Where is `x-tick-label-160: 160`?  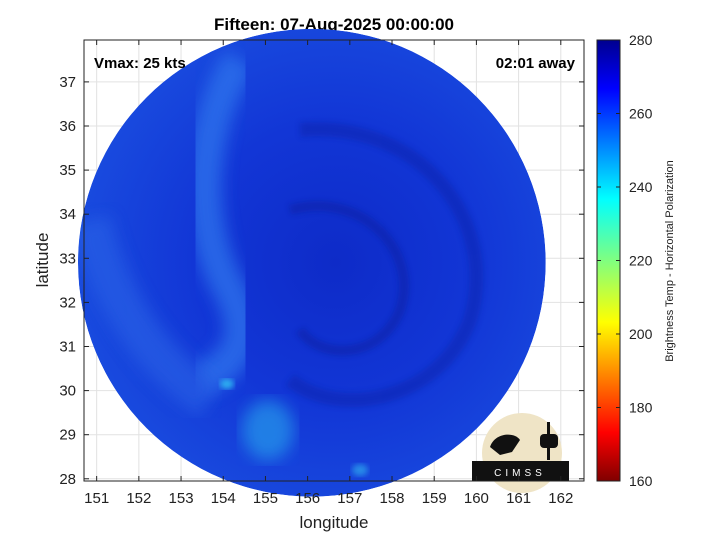 x-tick-label-160: 160 is located at coordinates (476, 498).